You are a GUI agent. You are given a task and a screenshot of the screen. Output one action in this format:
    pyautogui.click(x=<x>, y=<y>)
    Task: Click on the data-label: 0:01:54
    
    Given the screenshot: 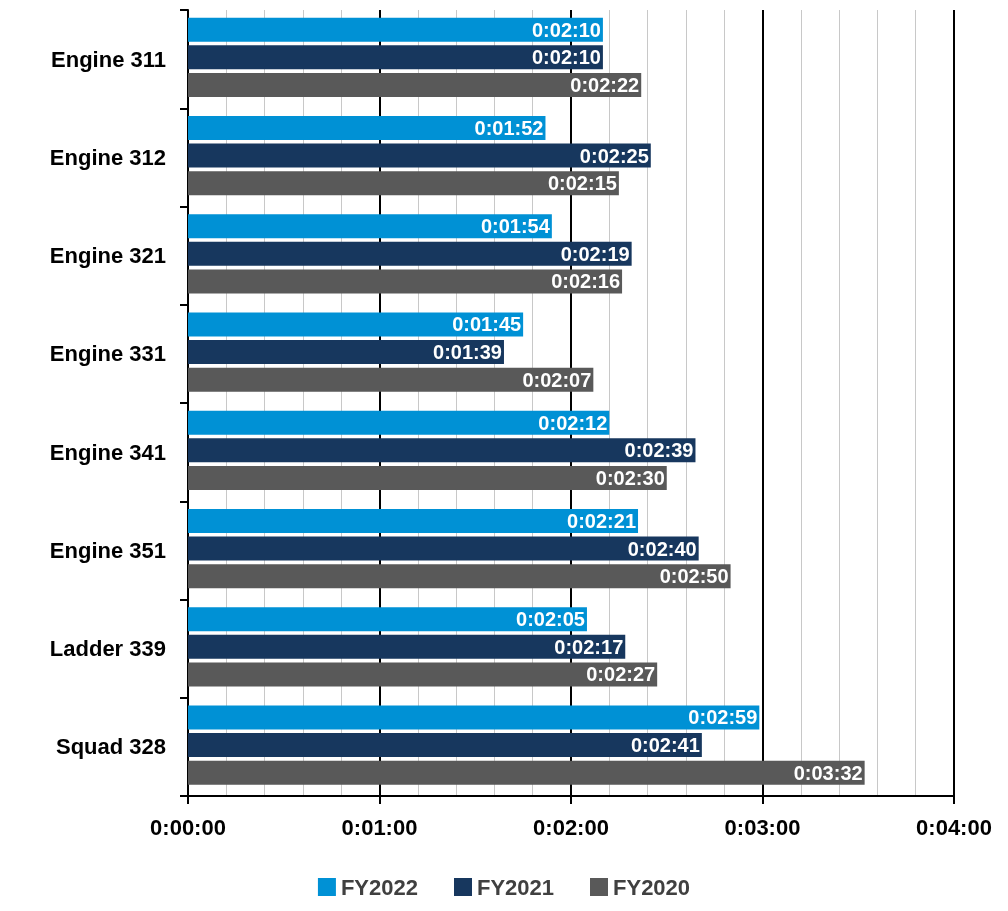 What is the action you would take?
    pyautogui.click(x=515, y=226)
    